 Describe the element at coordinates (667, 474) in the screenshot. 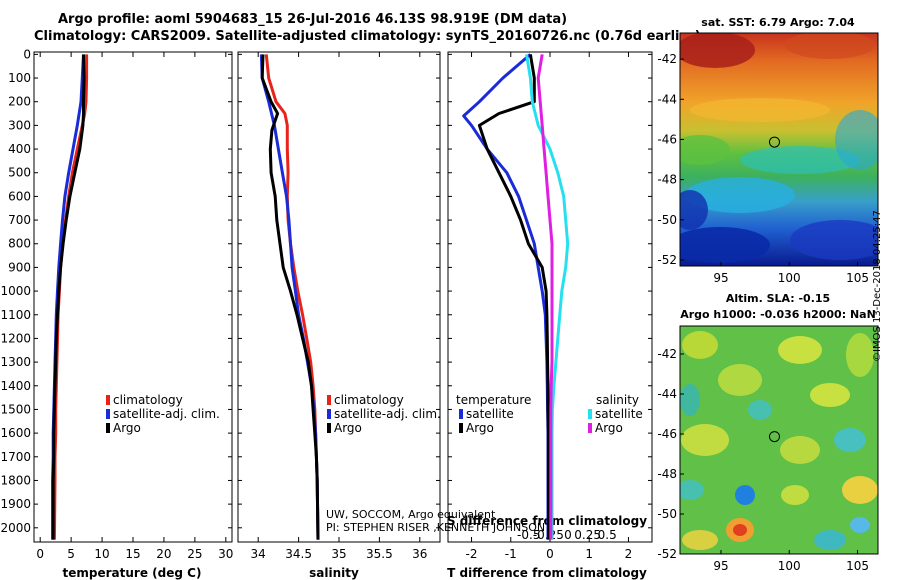

I see `map-lat-label: -48` at that location.